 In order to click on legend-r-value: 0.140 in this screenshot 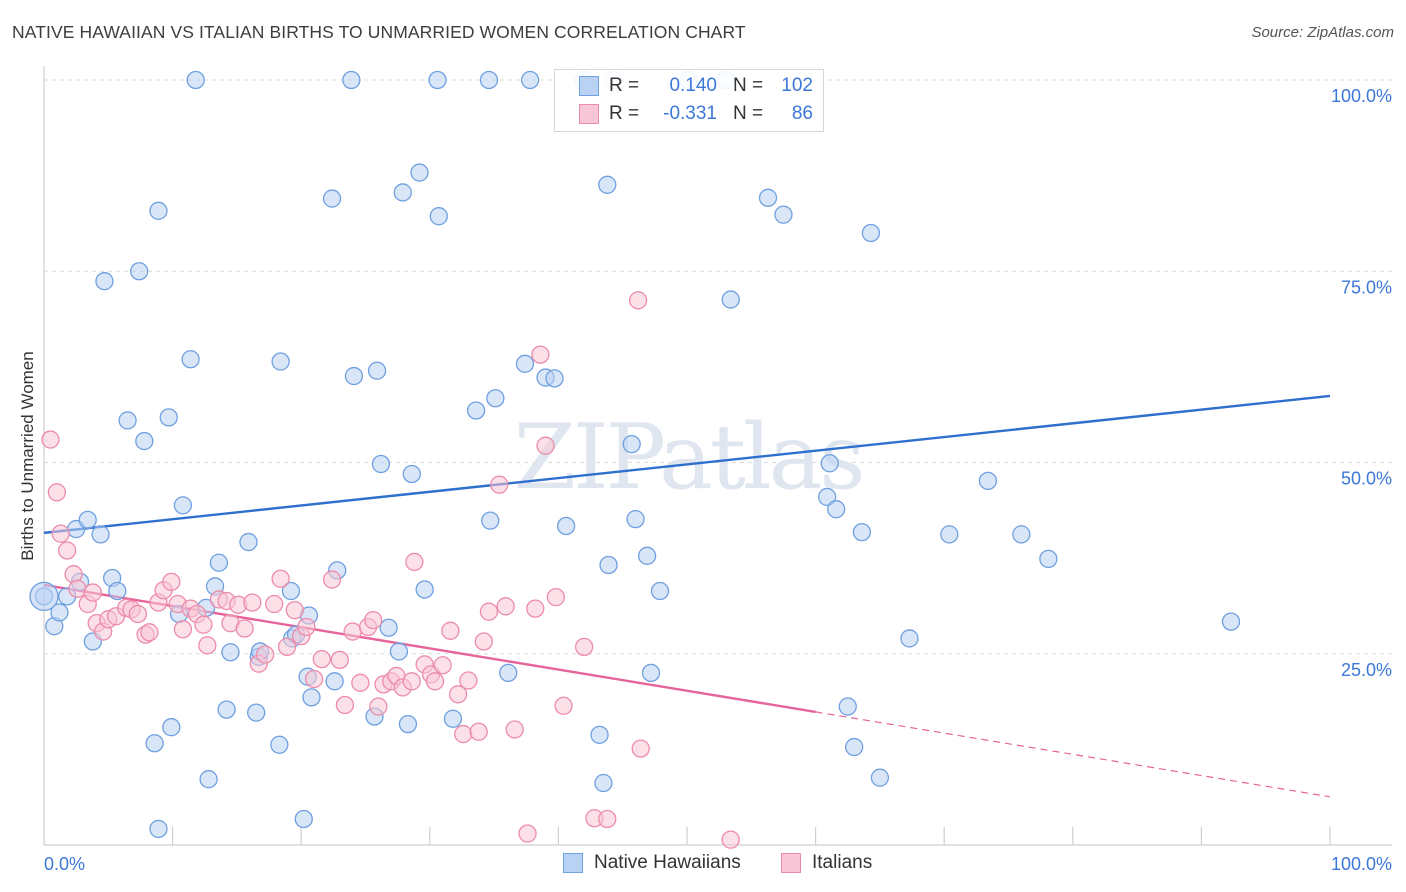, I will do `click(693, 85)`.